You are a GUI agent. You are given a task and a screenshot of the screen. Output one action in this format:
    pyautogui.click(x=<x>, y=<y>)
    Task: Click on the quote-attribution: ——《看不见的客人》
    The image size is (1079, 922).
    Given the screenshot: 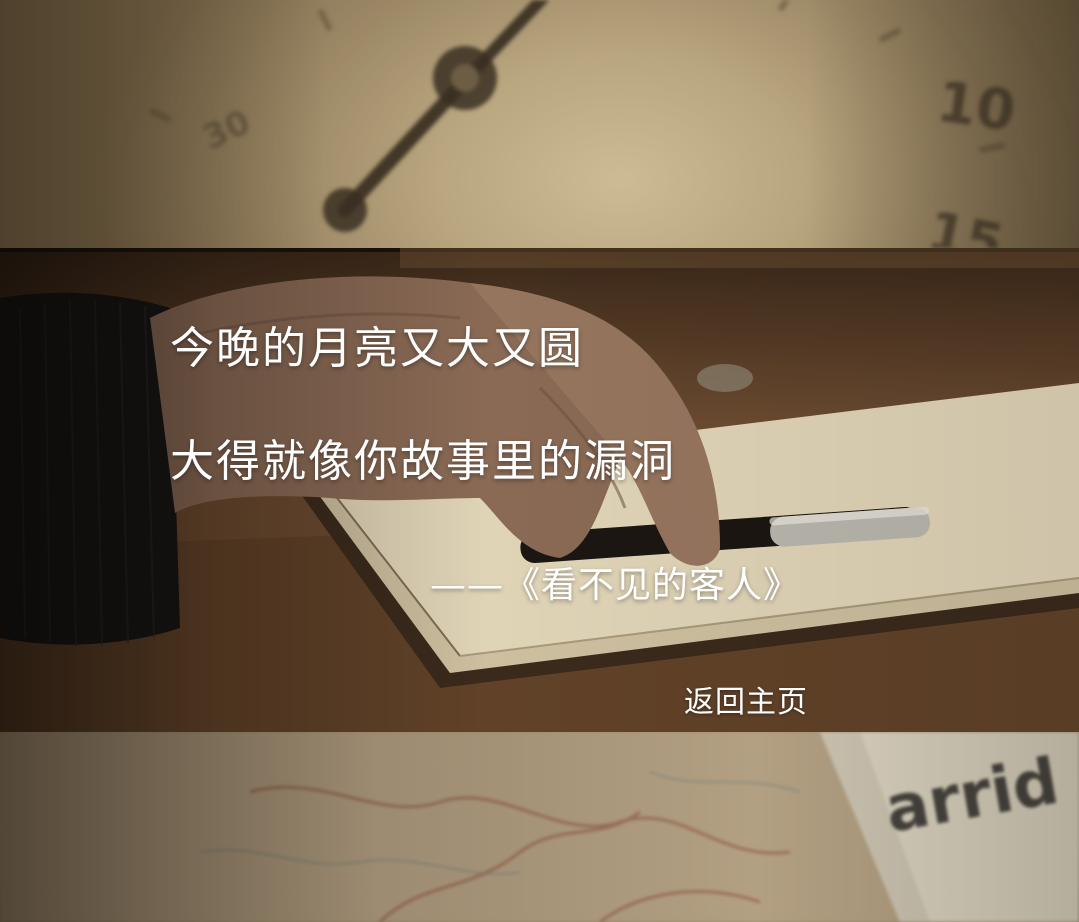 What is the action you would take?
    pyautogui.click(x=615, y=585)
    